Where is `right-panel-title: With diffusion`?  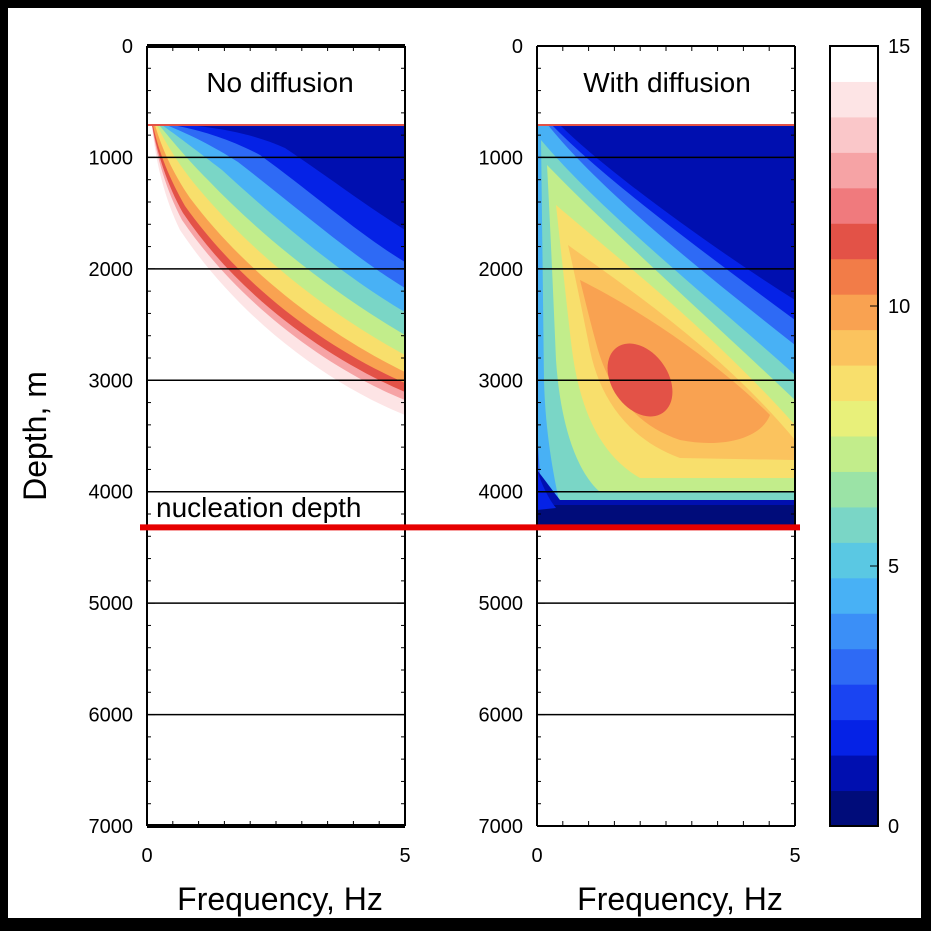
right-panel-title: With diffusion is located at coordinates (667, 82).